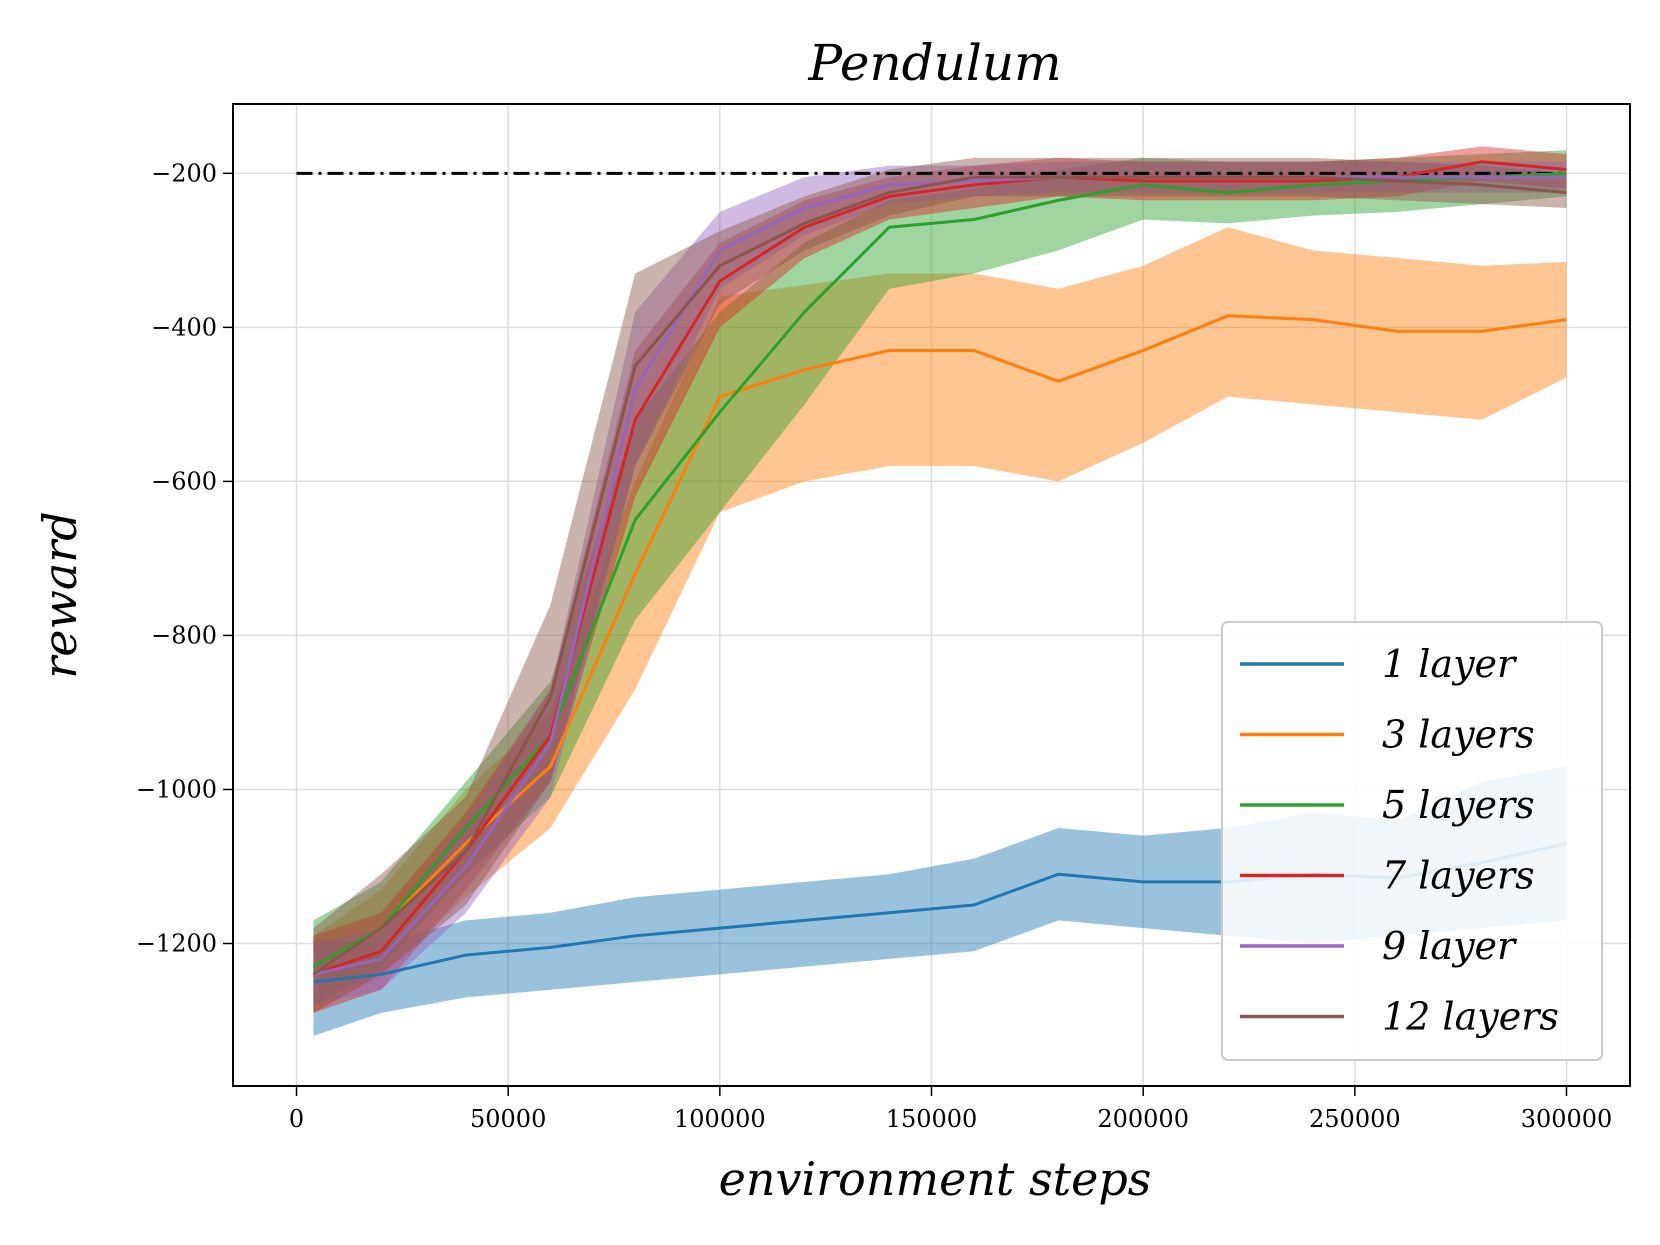 This screenshot has height=1245, width=1660. Describe the element at coordinates (184, 173) in the screenshot. I see `y-tick-label: −200` at that location.